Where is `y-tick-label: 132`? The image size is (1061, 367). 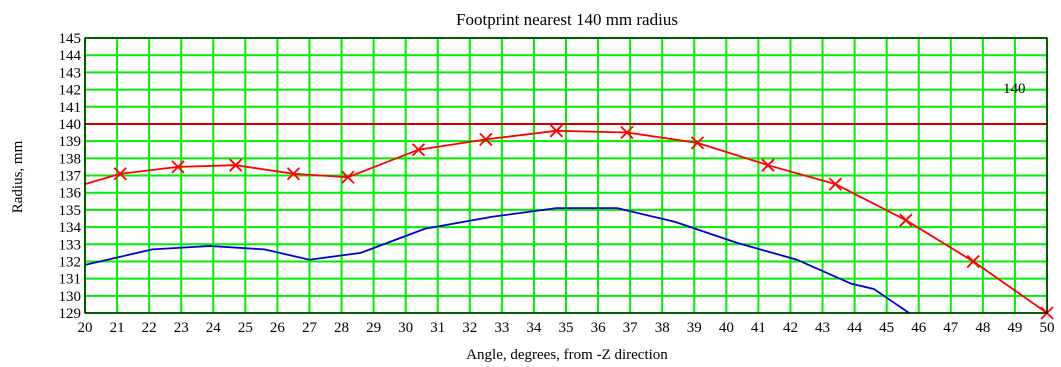 y-tick-label: 132 is located at coordinates (70, 262).